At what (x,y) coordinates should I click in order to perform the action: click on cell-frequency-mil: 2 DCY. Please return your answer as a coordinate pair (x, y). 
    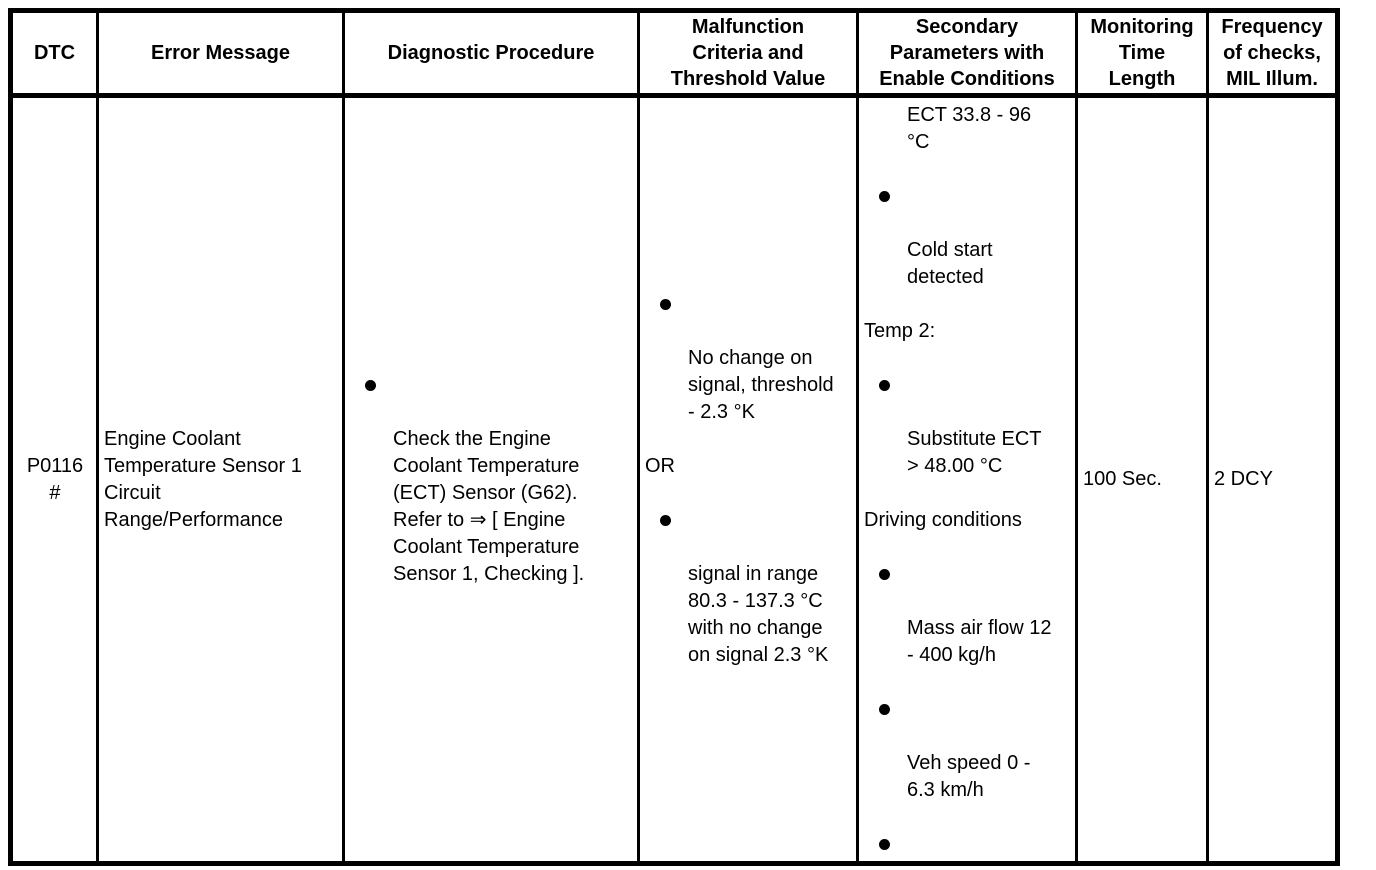
    Looking at the image, I should click on (1272, 479).